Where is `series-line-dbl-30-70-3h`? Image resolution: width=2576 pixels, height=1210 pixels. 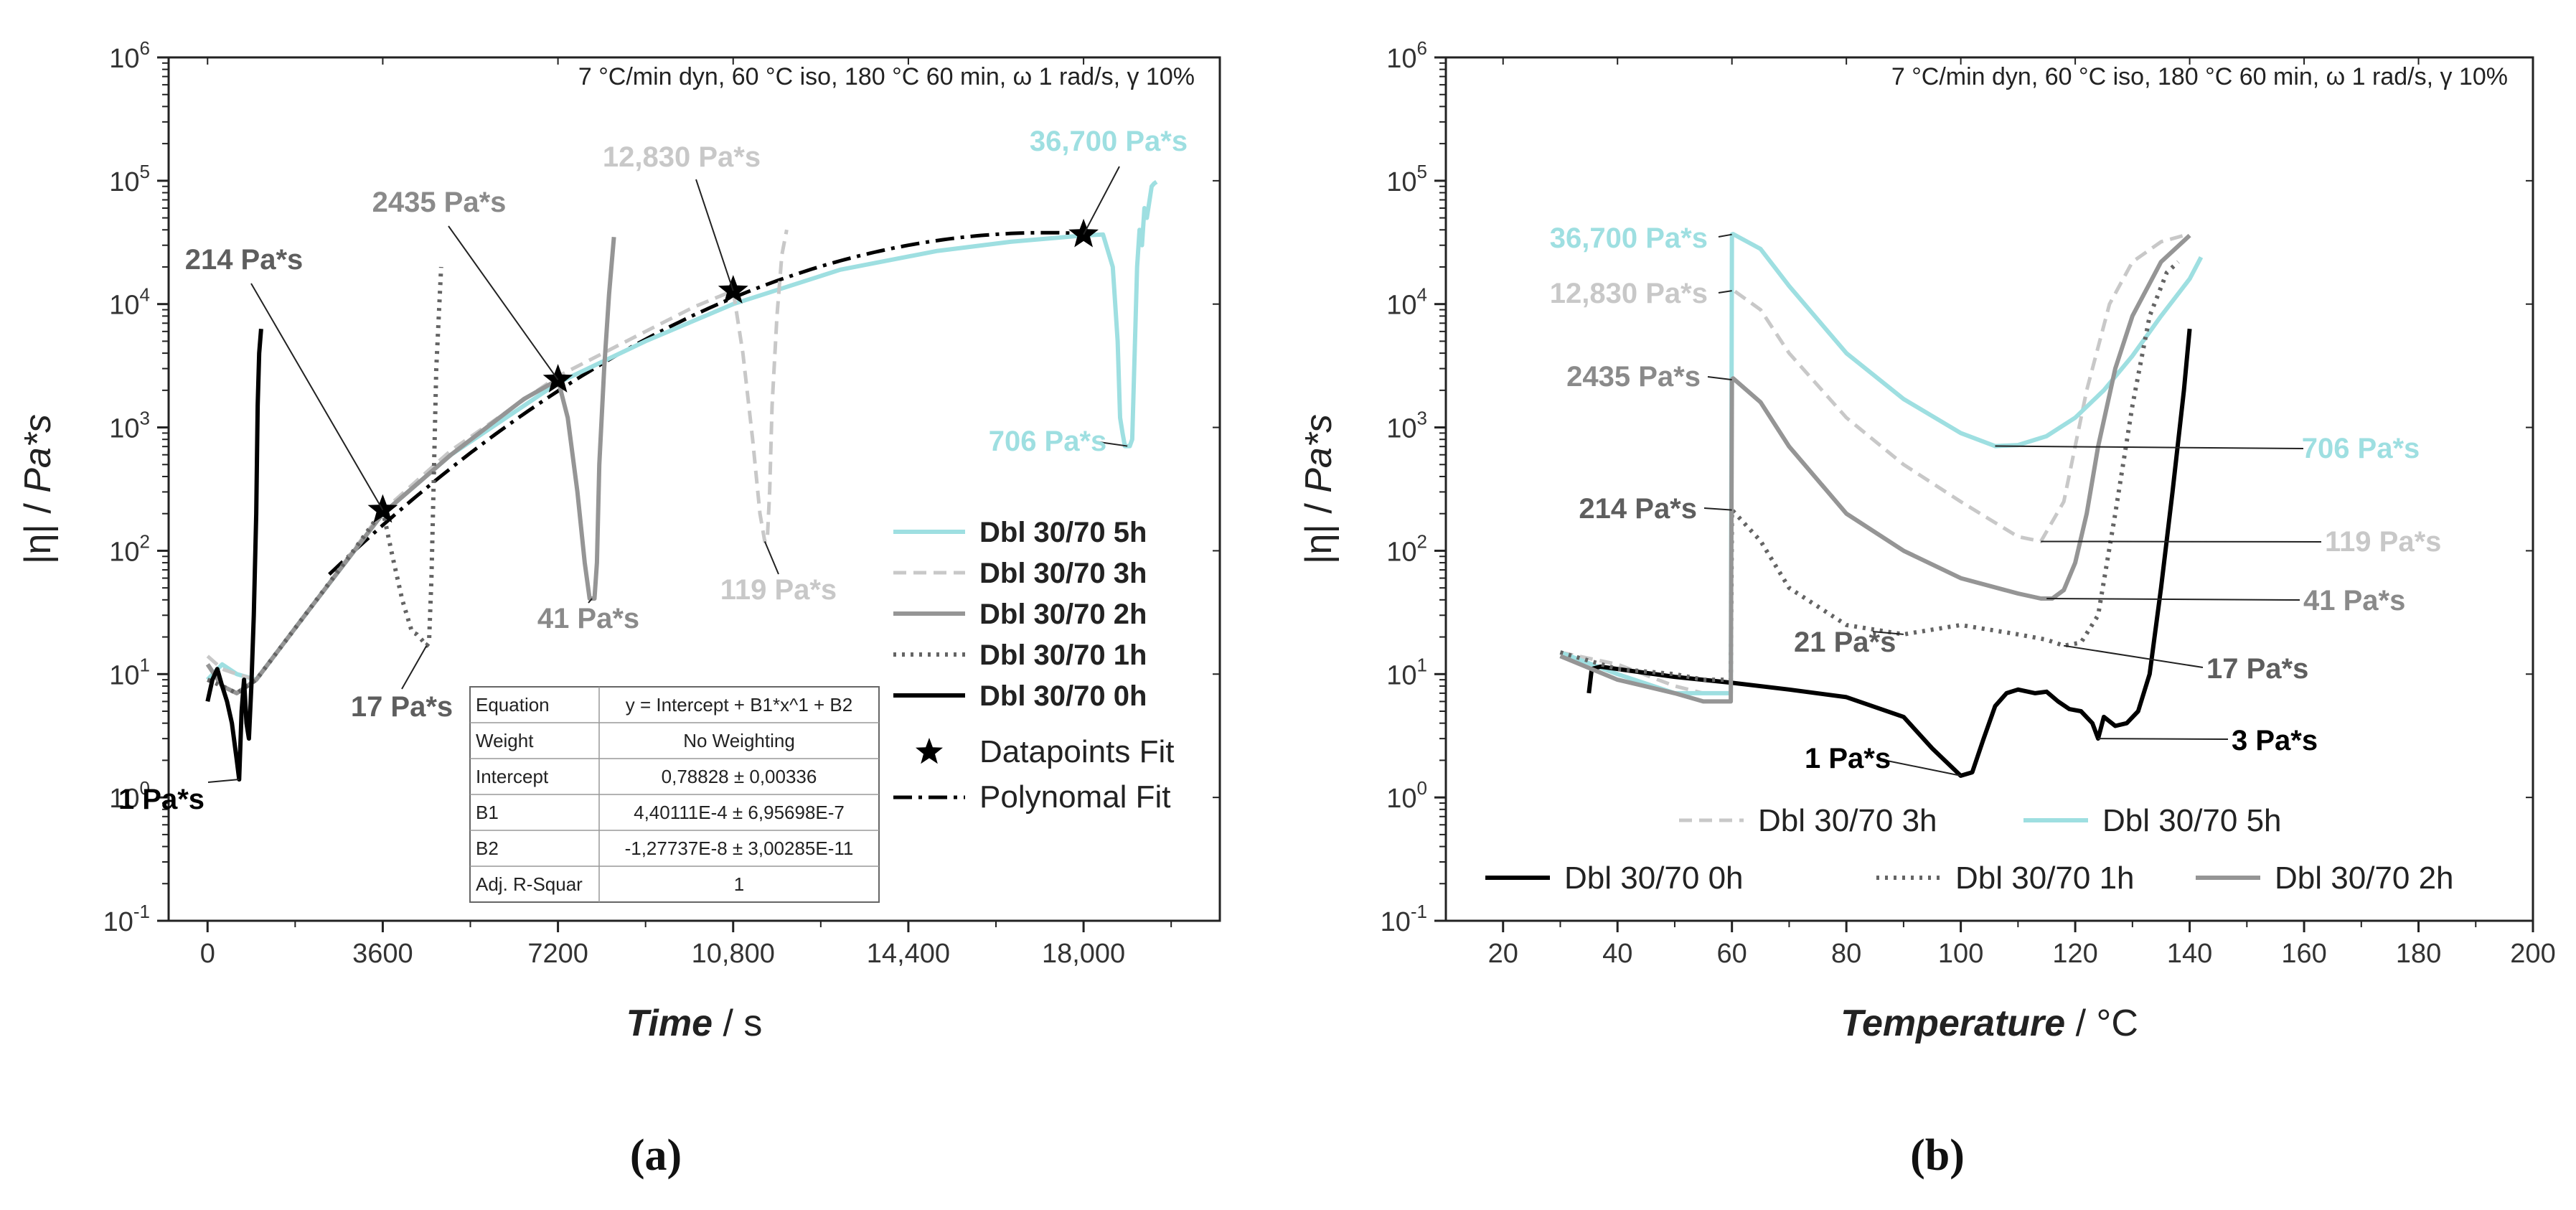 series-line-dbl-30-70-3h is located at coordinates (497, 456).